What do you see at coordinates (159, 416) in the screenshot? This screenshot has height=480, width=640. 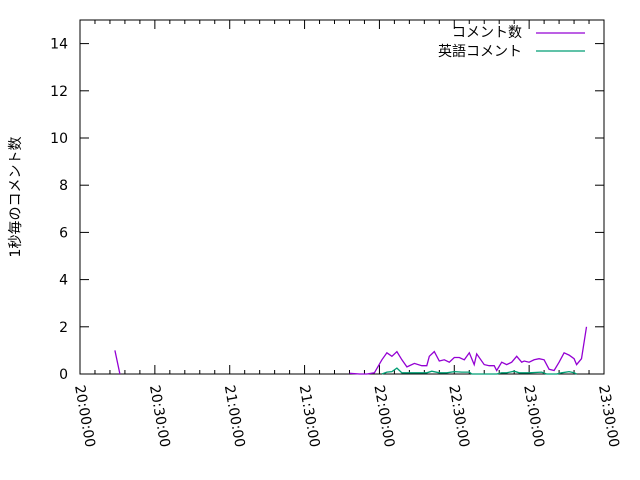 I see `x-tick-label: 20:30:00` at bounding box center [159, 416].